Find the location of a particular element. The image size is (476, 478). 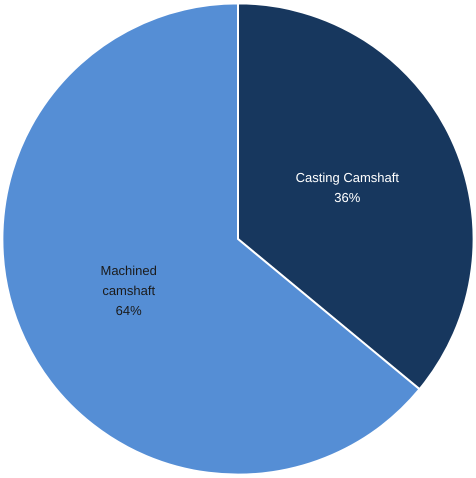

slice-label: Casting Camshaft is located at coordinates (348, 178).